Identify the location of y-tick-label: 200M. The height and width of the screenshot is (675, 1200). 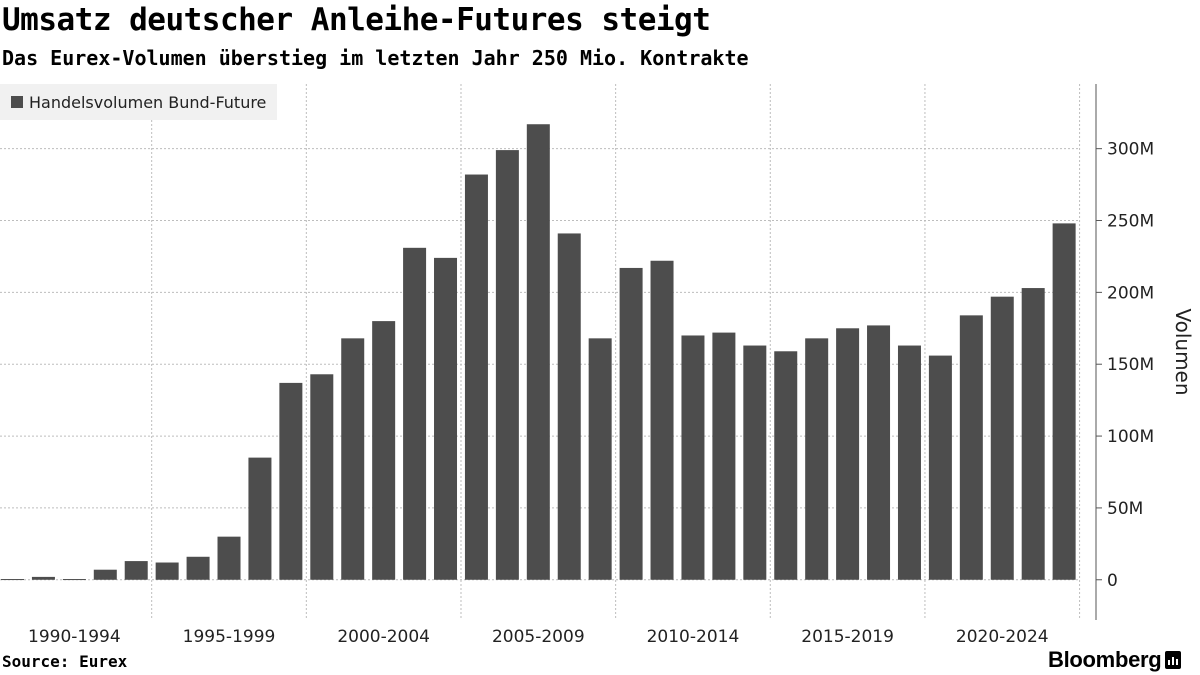
(1130, 293).